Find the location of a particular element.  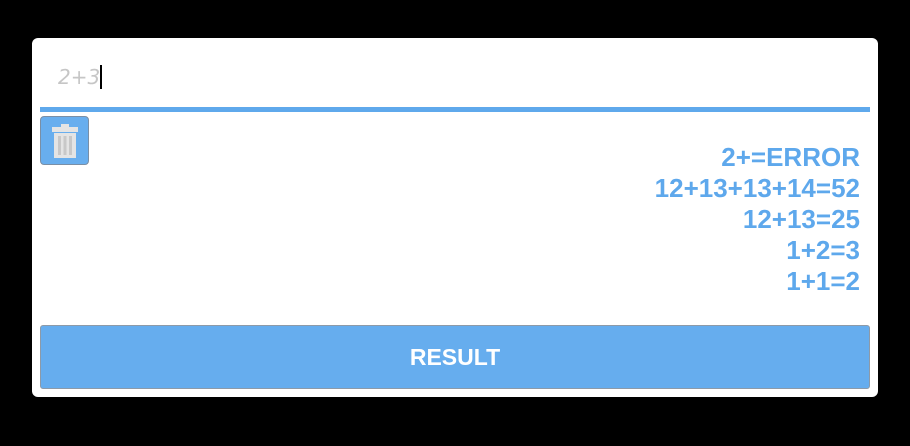

history-item: 2+=ERROR is located at coordinates (790, 157).